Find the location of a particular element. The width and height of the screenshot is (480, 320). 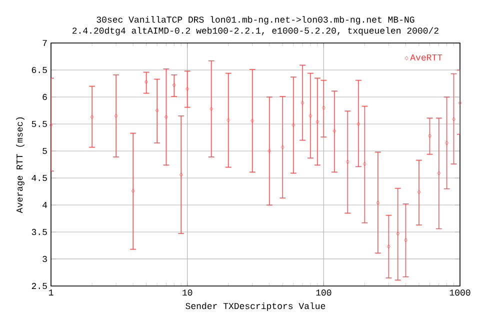

y-tick-label: 5.5 is located at coordinates (39, 124).